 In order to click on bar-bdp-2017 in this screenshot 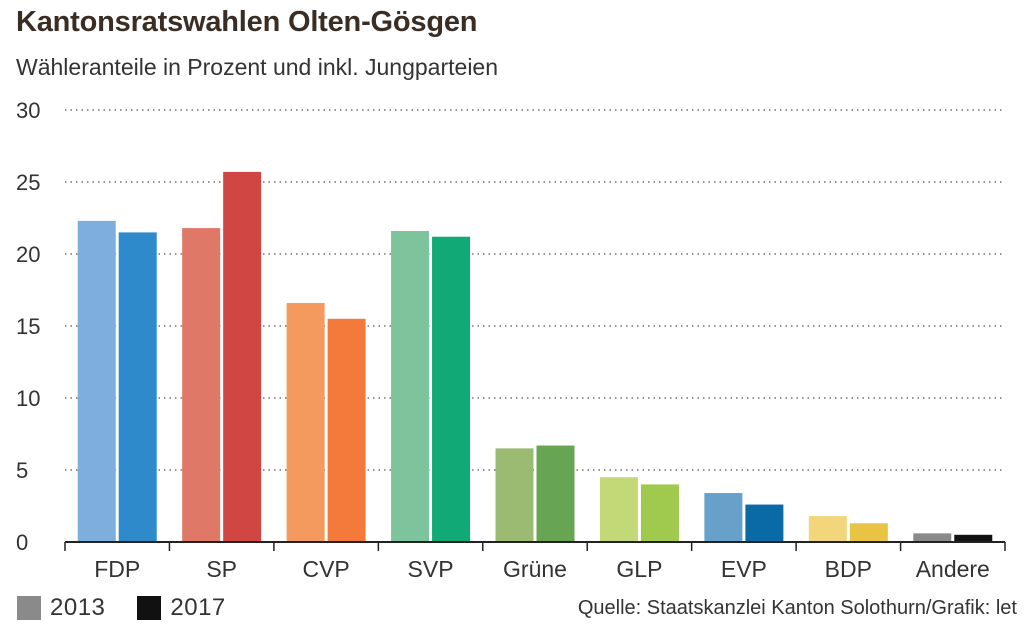, I will do `click(868, 532)`.